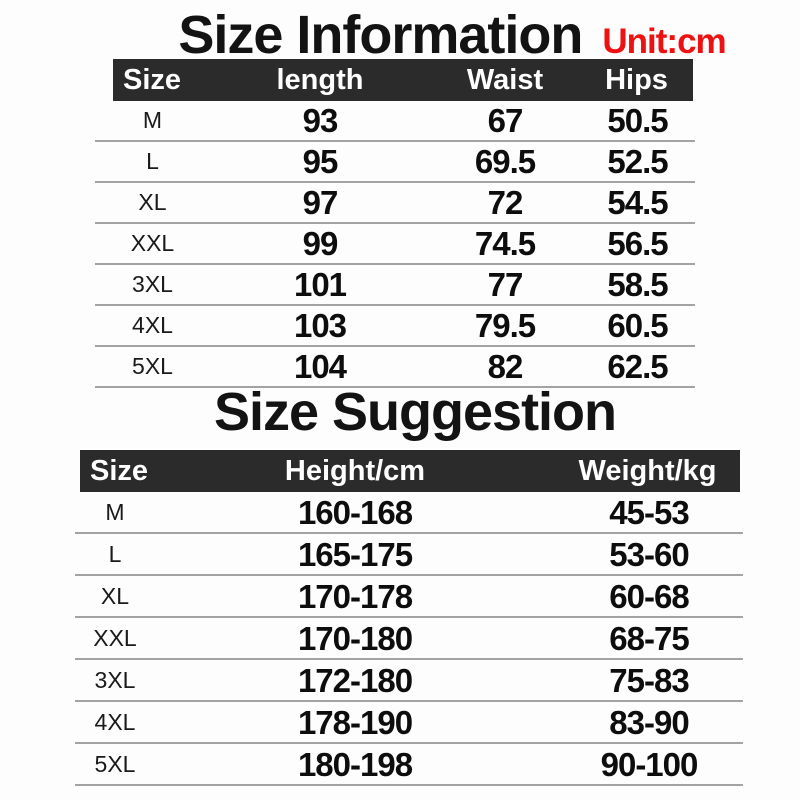  Describe the element at coordinates (505, 325) in the screenshot. I see `value-cell: 79.5` at that location.